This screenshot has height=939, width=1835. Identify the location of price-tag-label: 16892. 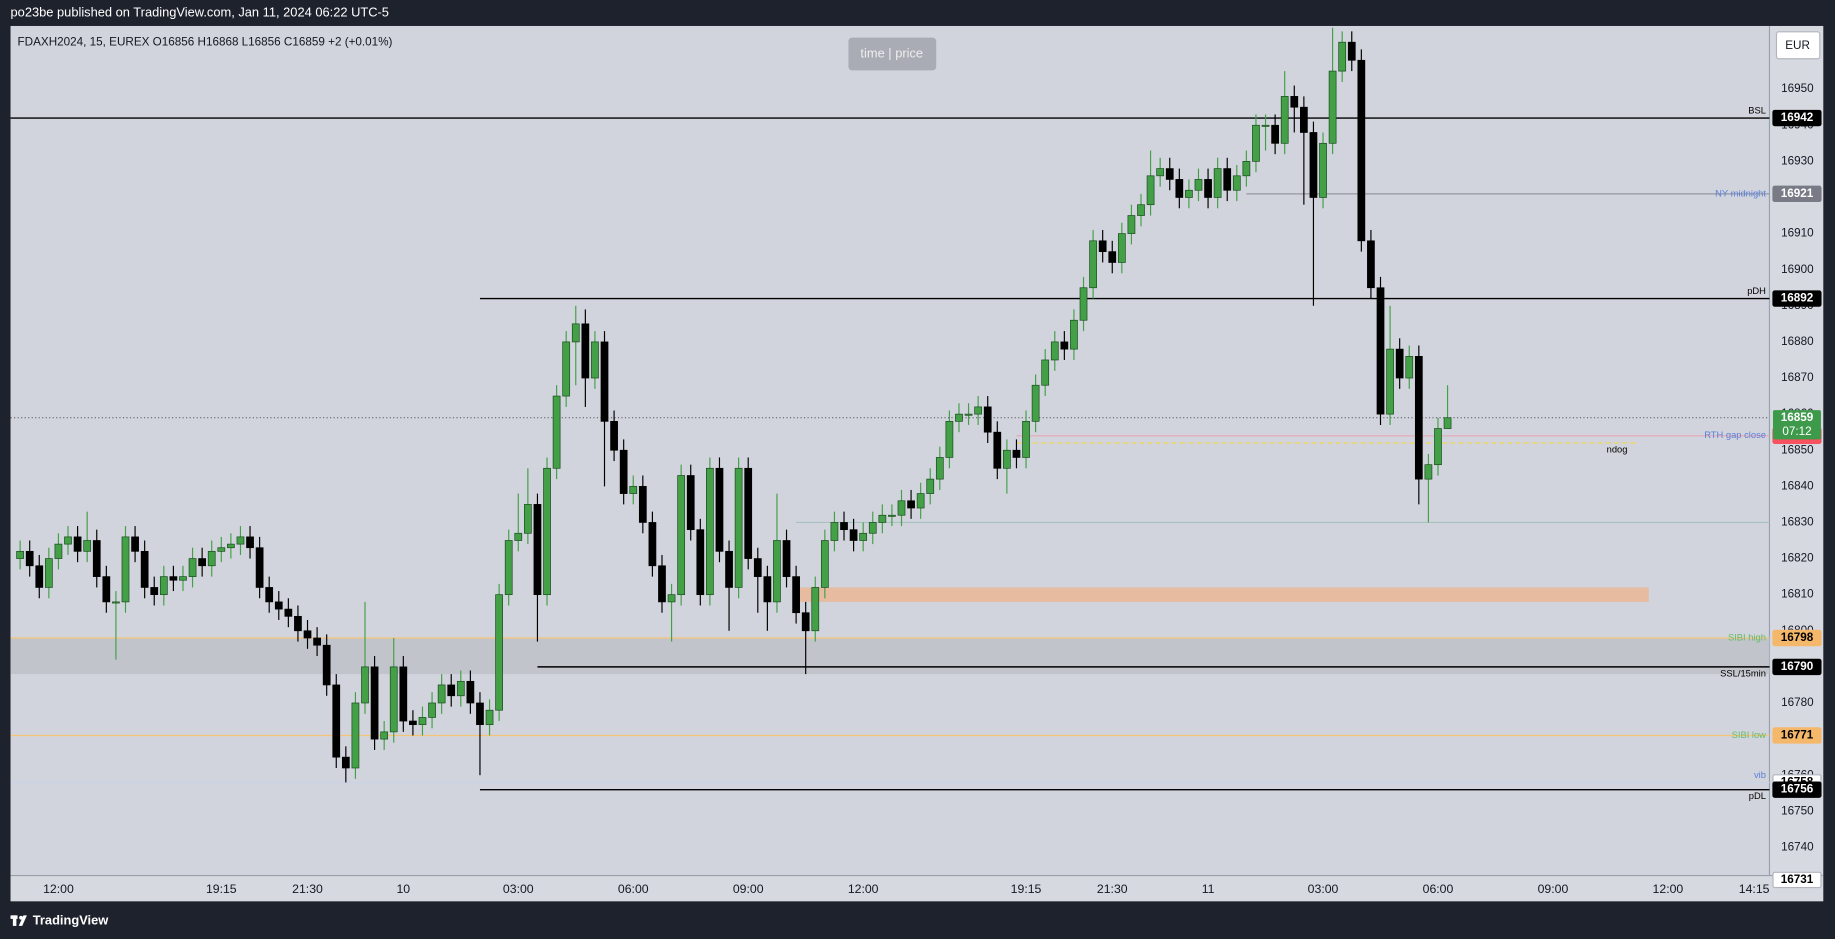
(1797, 298).